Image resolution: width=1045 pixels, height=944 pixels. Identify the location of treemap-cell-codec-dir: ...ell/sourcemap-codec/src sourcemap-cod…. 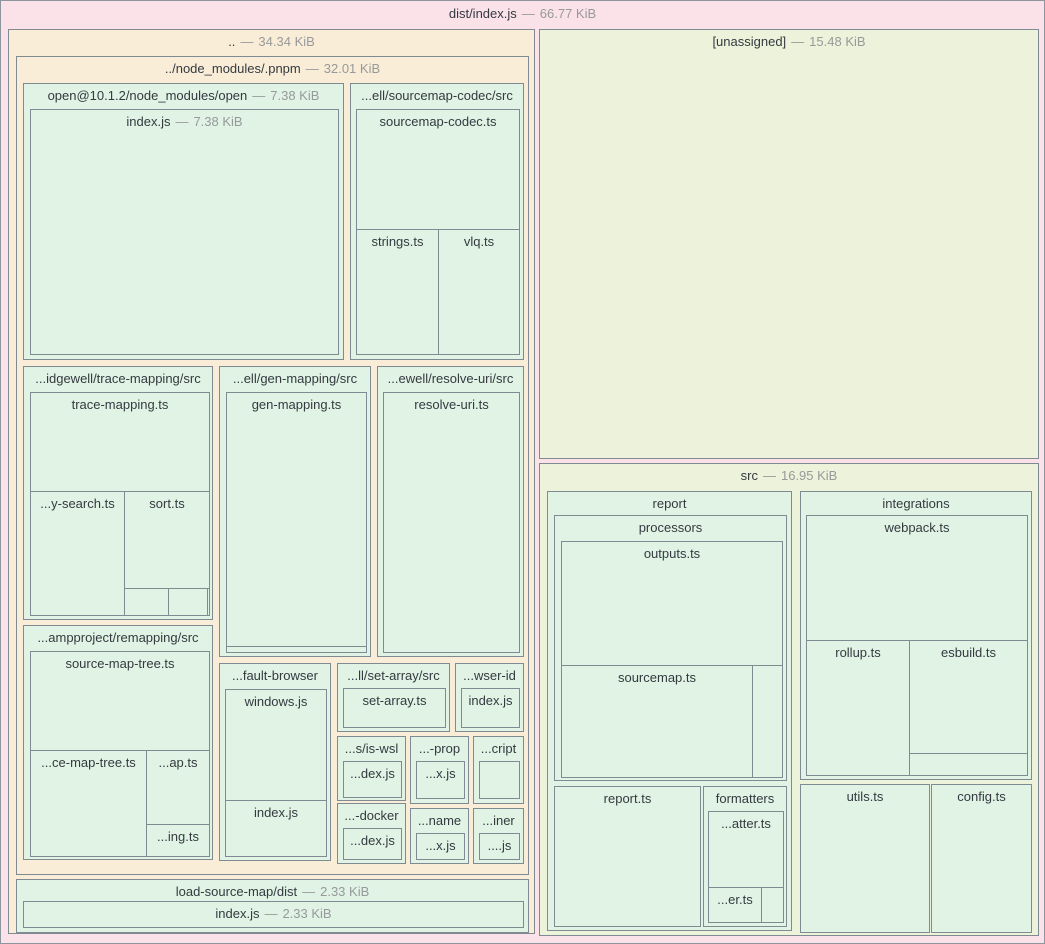
(437, 221).